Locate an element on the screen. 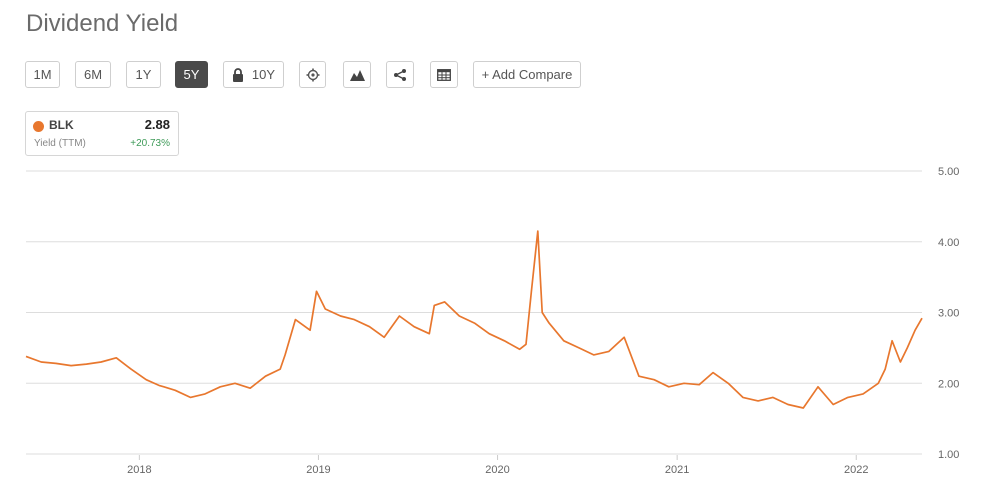 This screenshot has height=494, width=1000. y-tick-label: 1.00 is located at coordinates (948, 455).